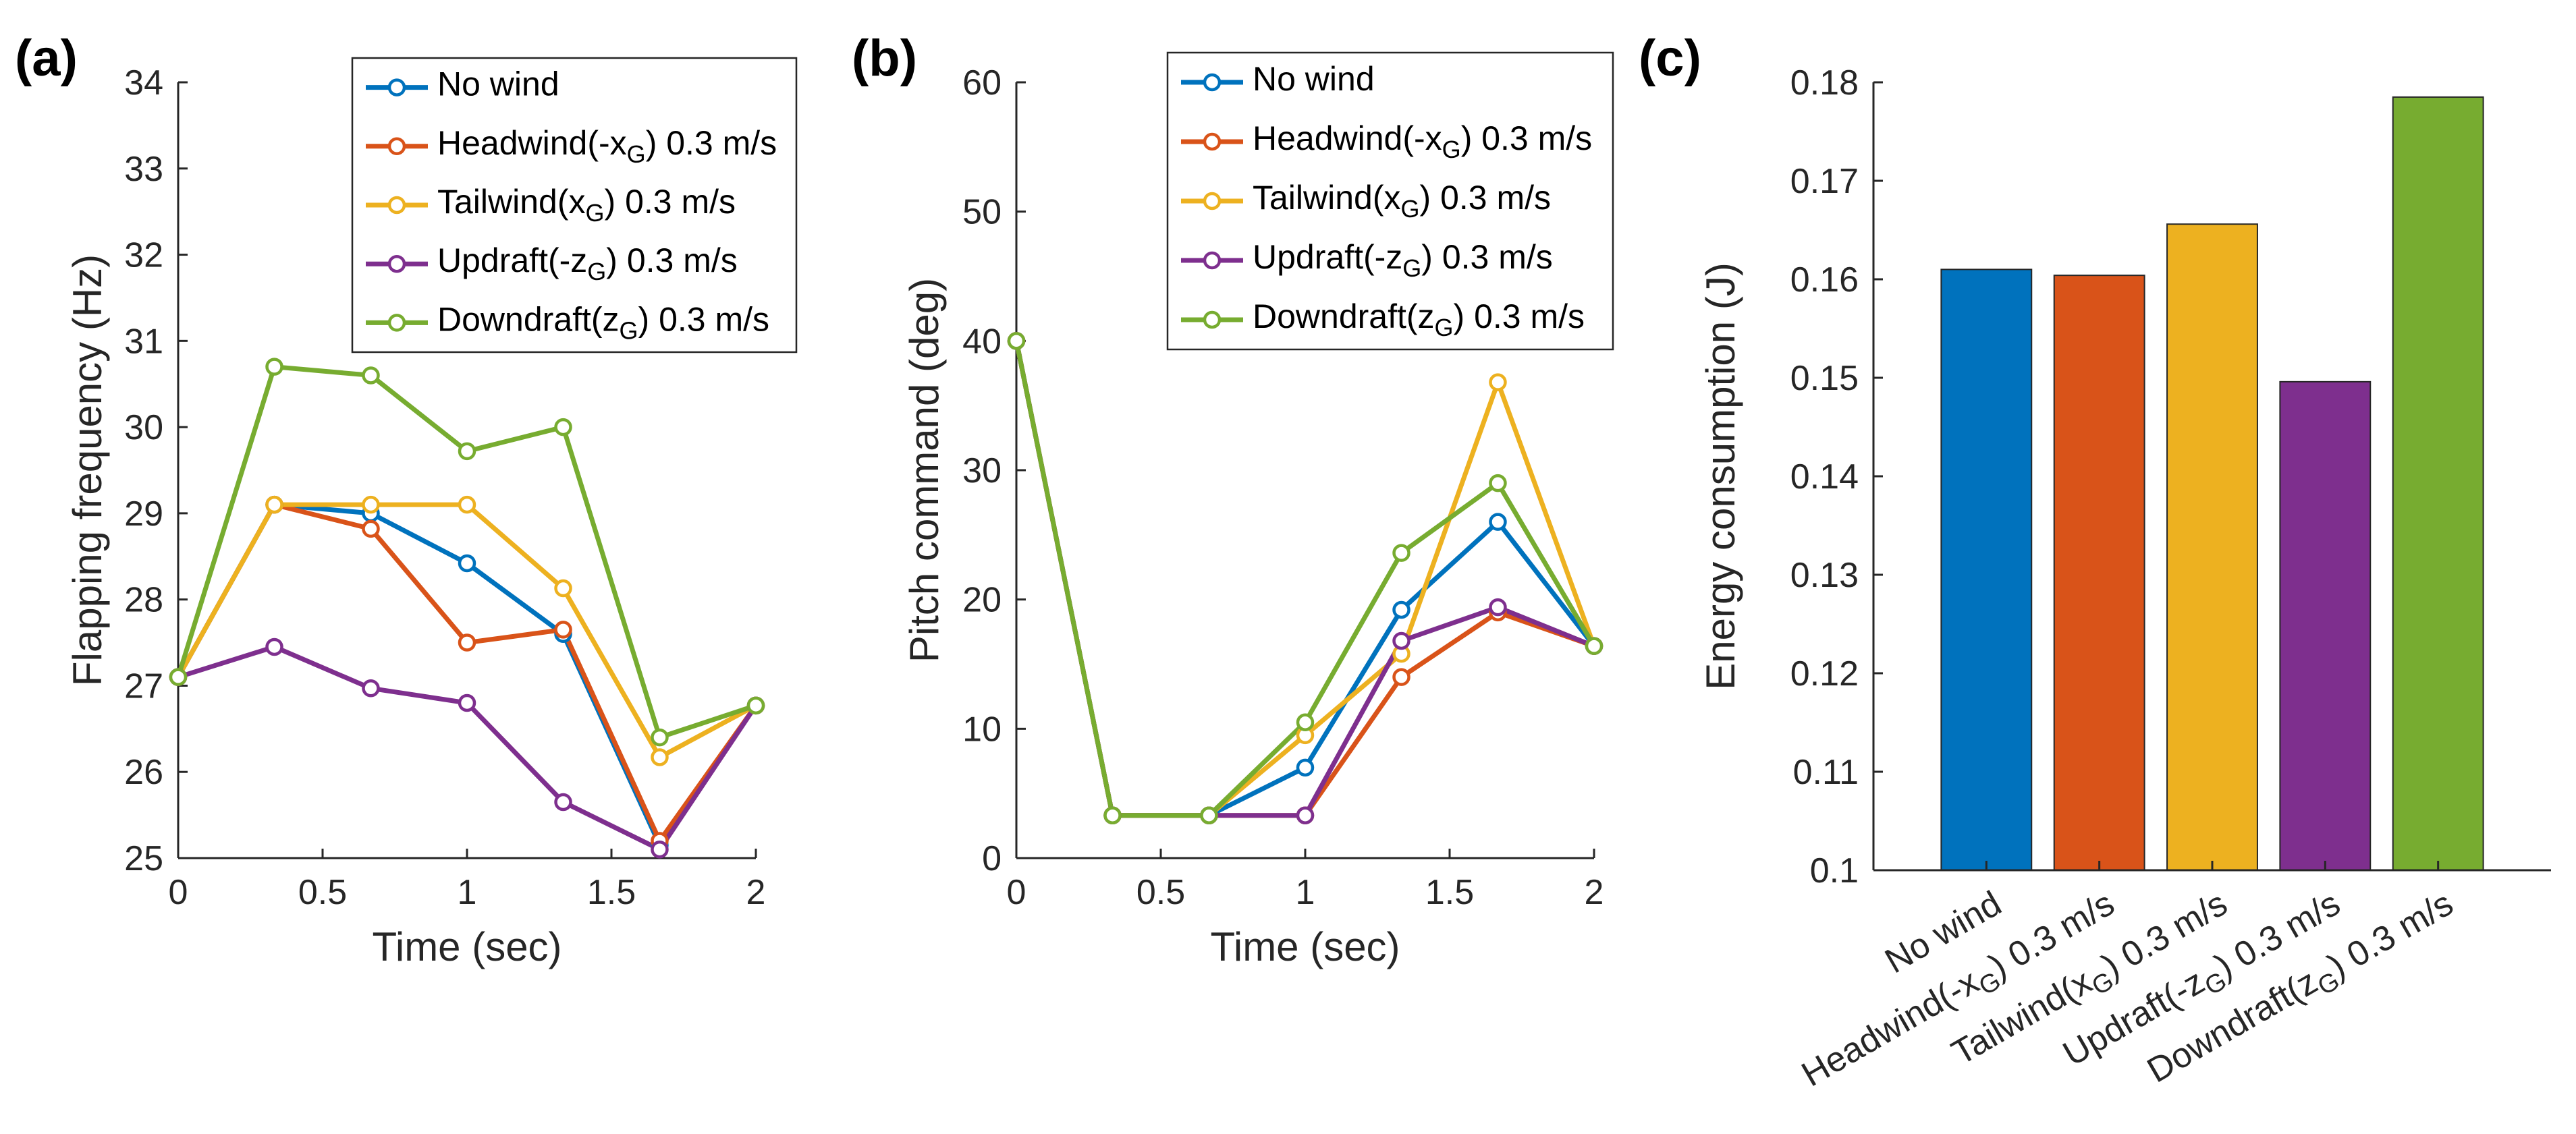 Image resolution: width=2576 pixels, height=1134 pixels. What do you see at coordinates (1824, 83) in the screenshot?
I see `y-tick-label: 0.18` at bounding box center [1824, 83].